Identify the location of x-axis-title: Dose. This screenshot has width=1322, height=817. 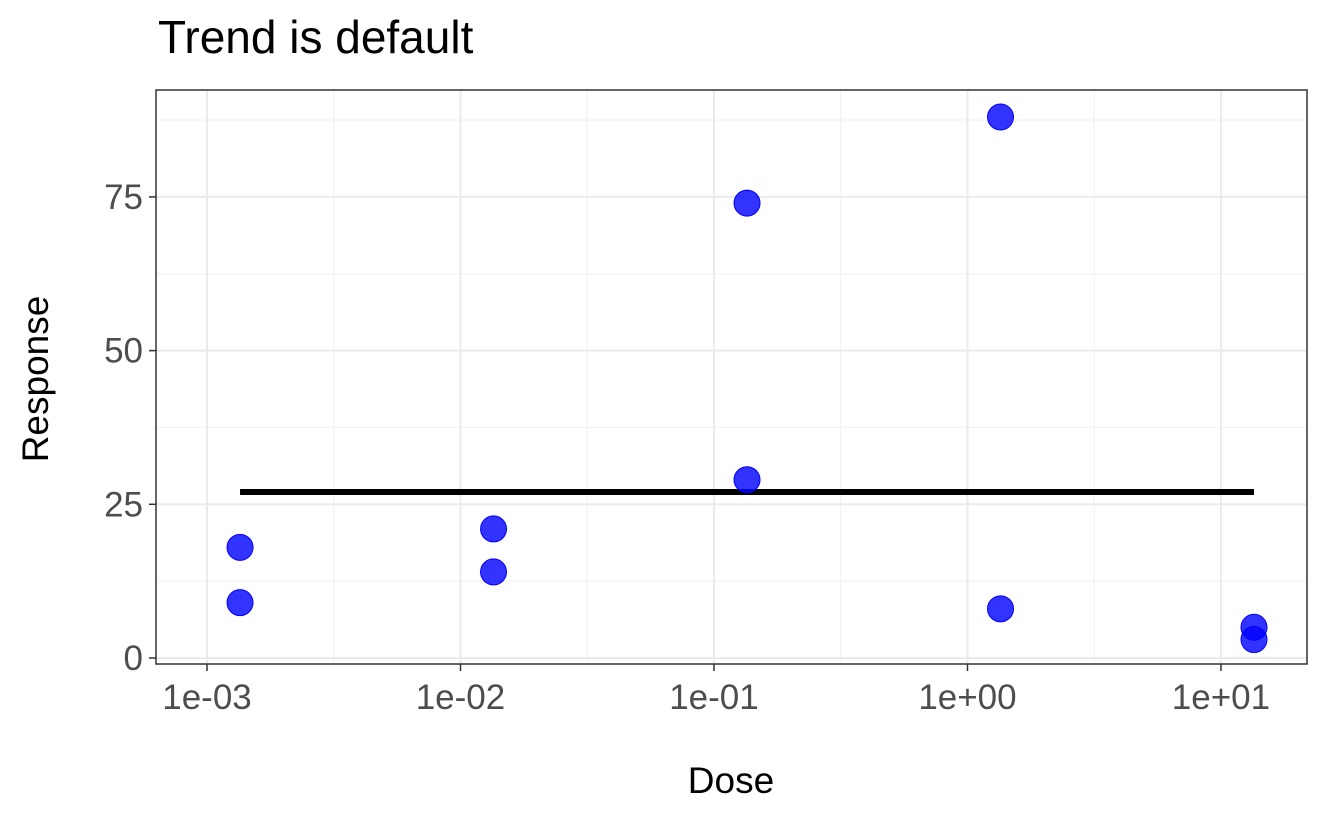
(731, 780).